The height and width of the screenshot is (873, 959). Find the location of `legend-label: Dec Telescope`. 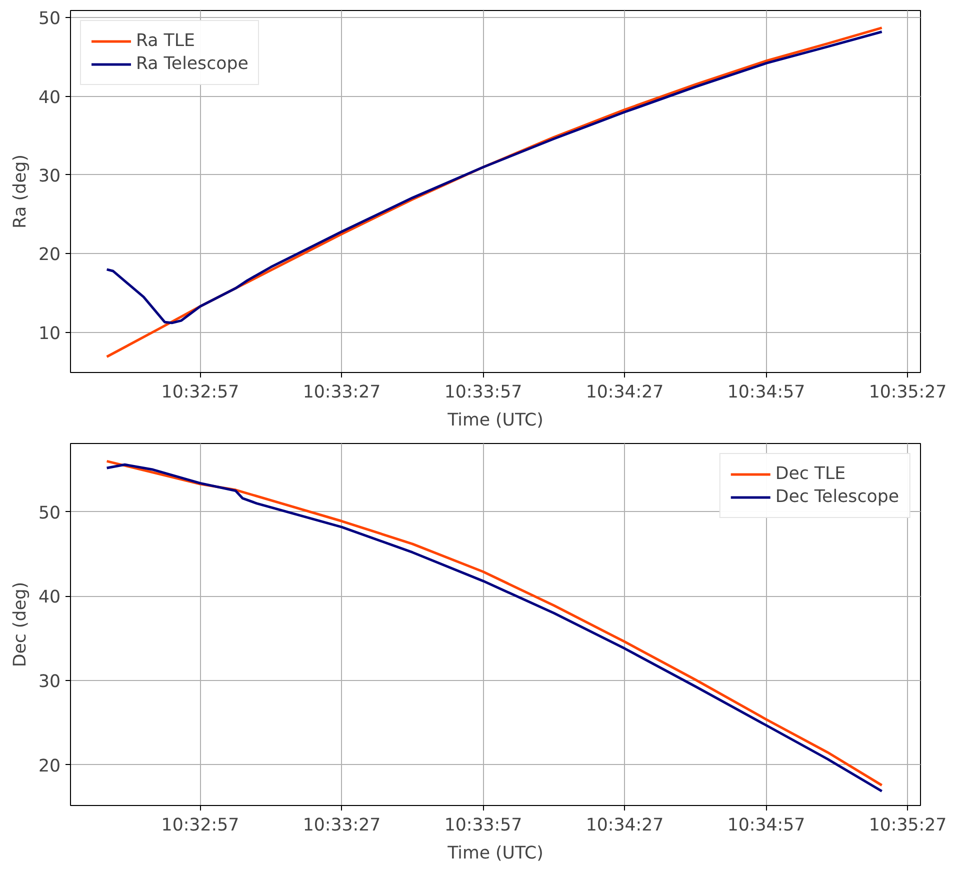

legend-label: Dec Telescope is located at coordinates (837, 497).